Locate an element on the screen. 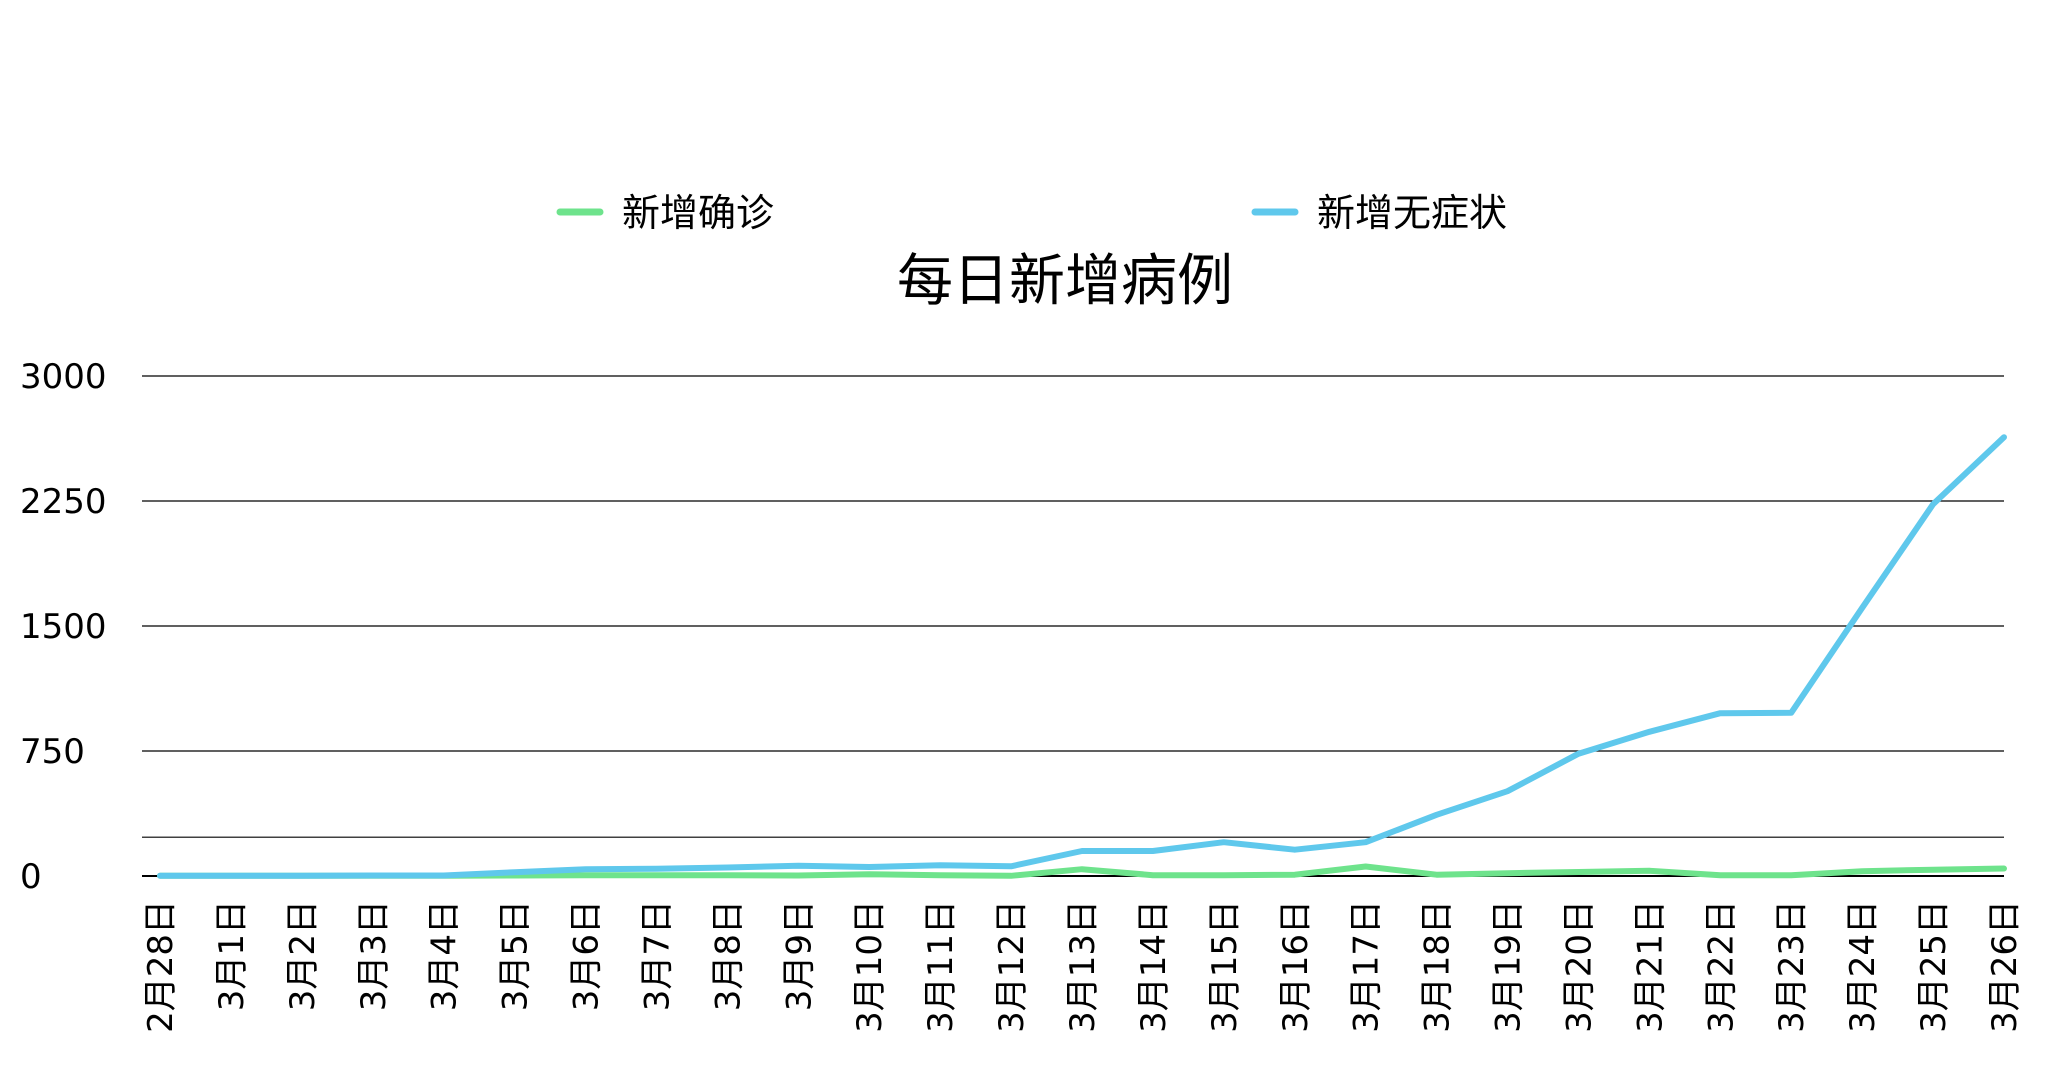 The width and height of the screenshot is (2054, 1087). x-tick-label-11: 3月10日 is located at coordinates (870, 966).